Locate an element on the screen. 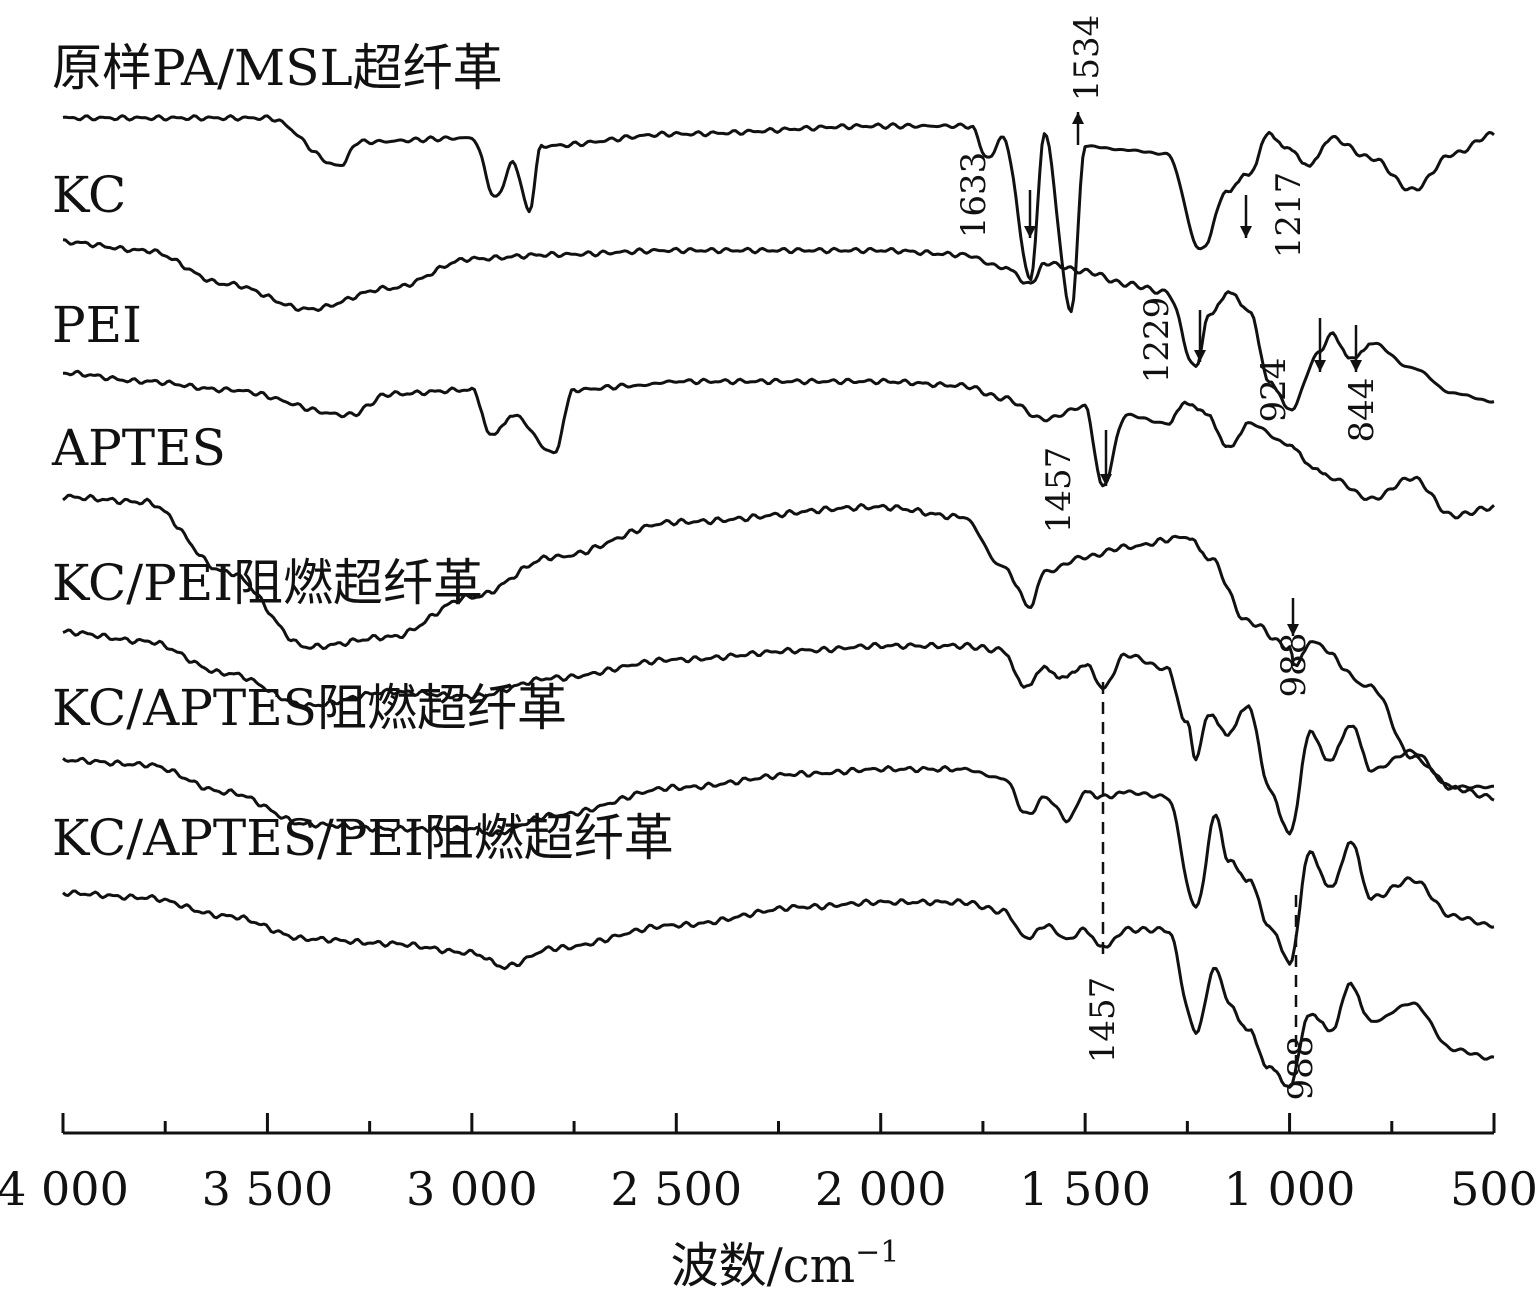 This screenshot has width=1536, height=1303. series-name: 原样PA/MSL超纤革 is located at coordinates (277, 68).